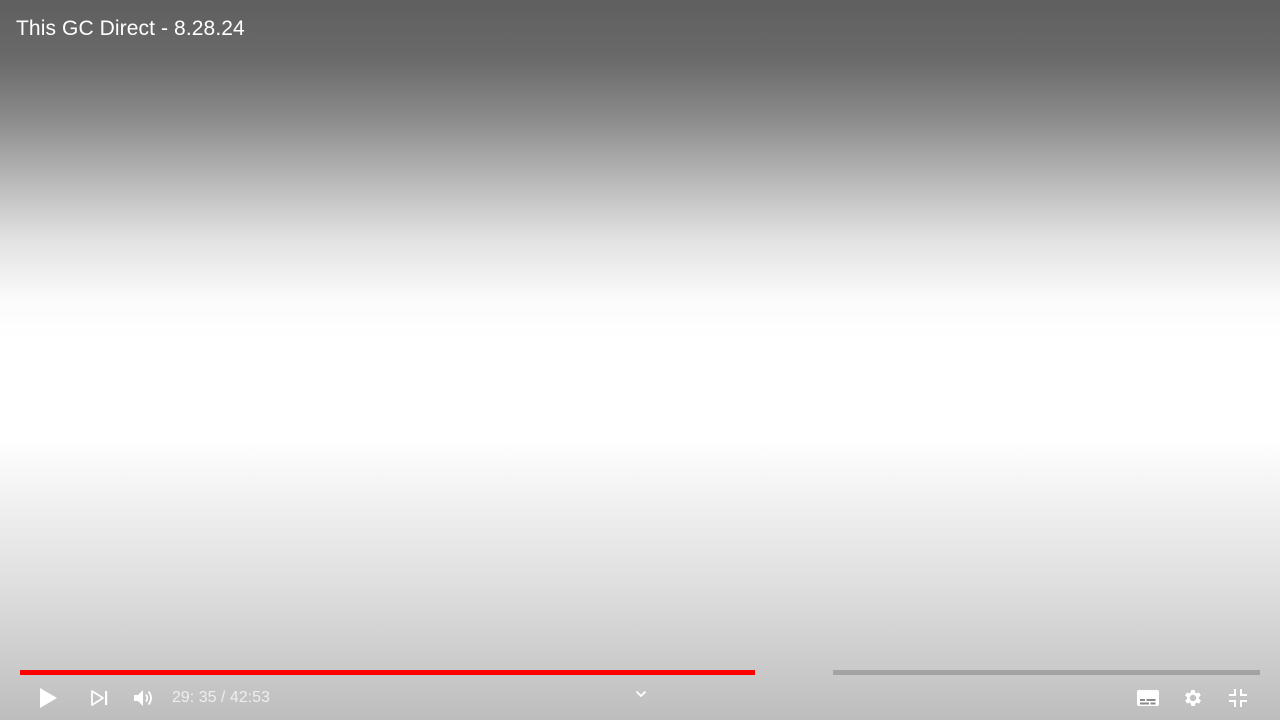  I want to click on current-time: 29: 35, so click(194, 697).